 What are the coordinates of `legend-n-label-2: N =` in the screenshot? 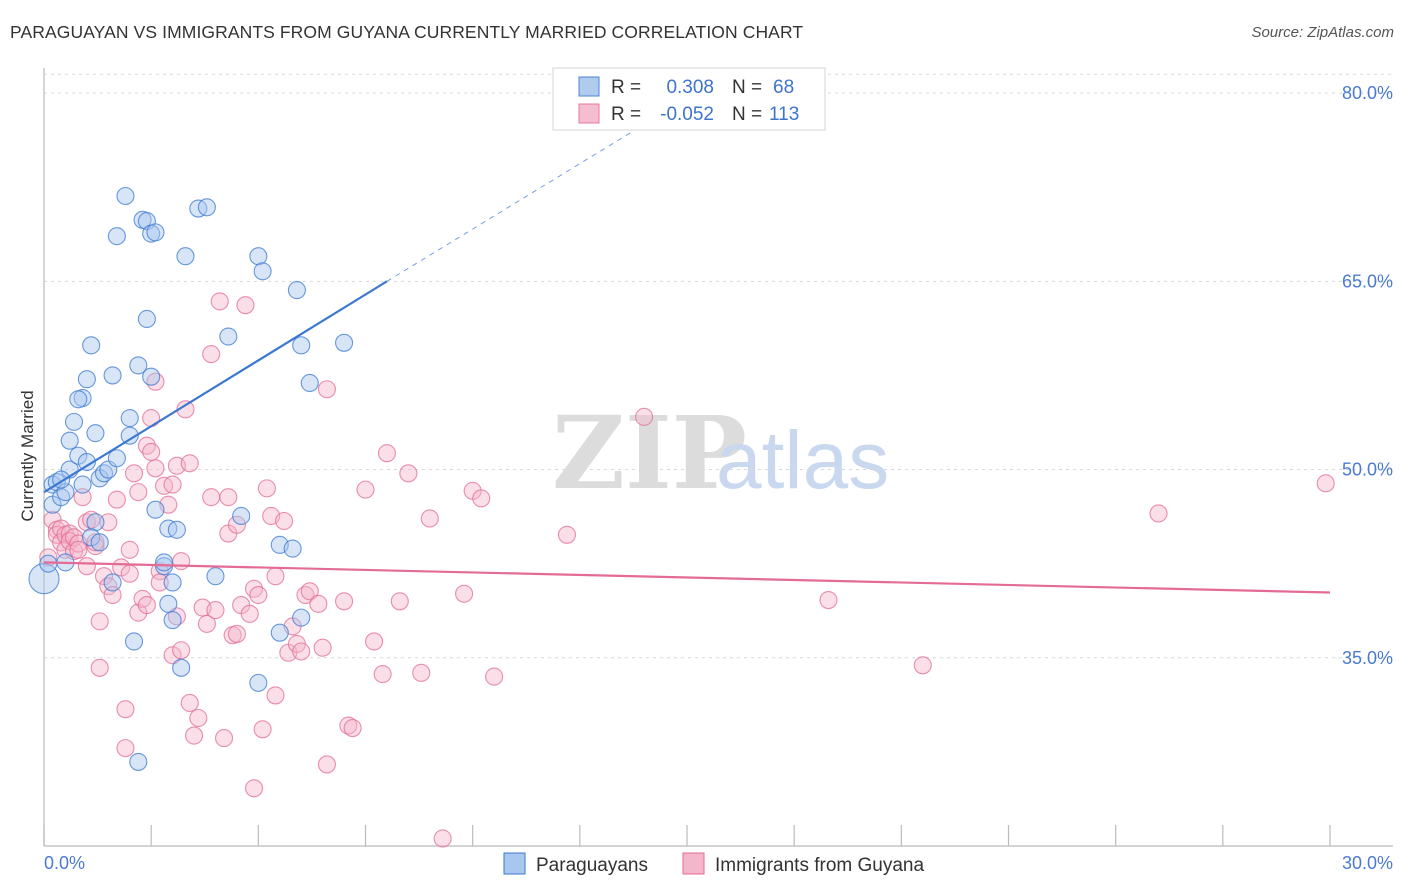 It's located at (747, 114).